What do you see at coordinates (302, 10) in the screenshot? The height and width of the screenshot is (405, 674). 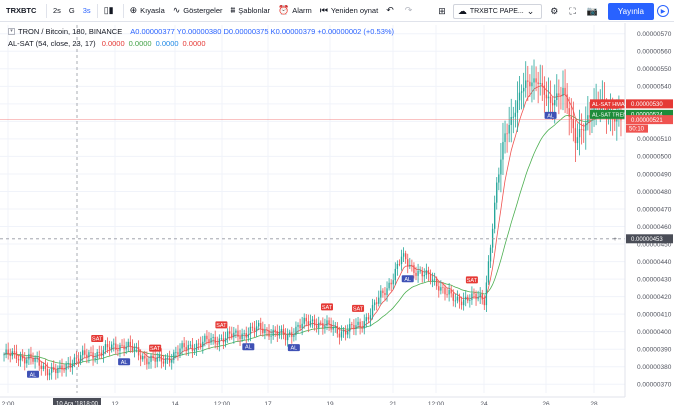 I see `alarm-label: Alarm` at bounding box center [302, 10].